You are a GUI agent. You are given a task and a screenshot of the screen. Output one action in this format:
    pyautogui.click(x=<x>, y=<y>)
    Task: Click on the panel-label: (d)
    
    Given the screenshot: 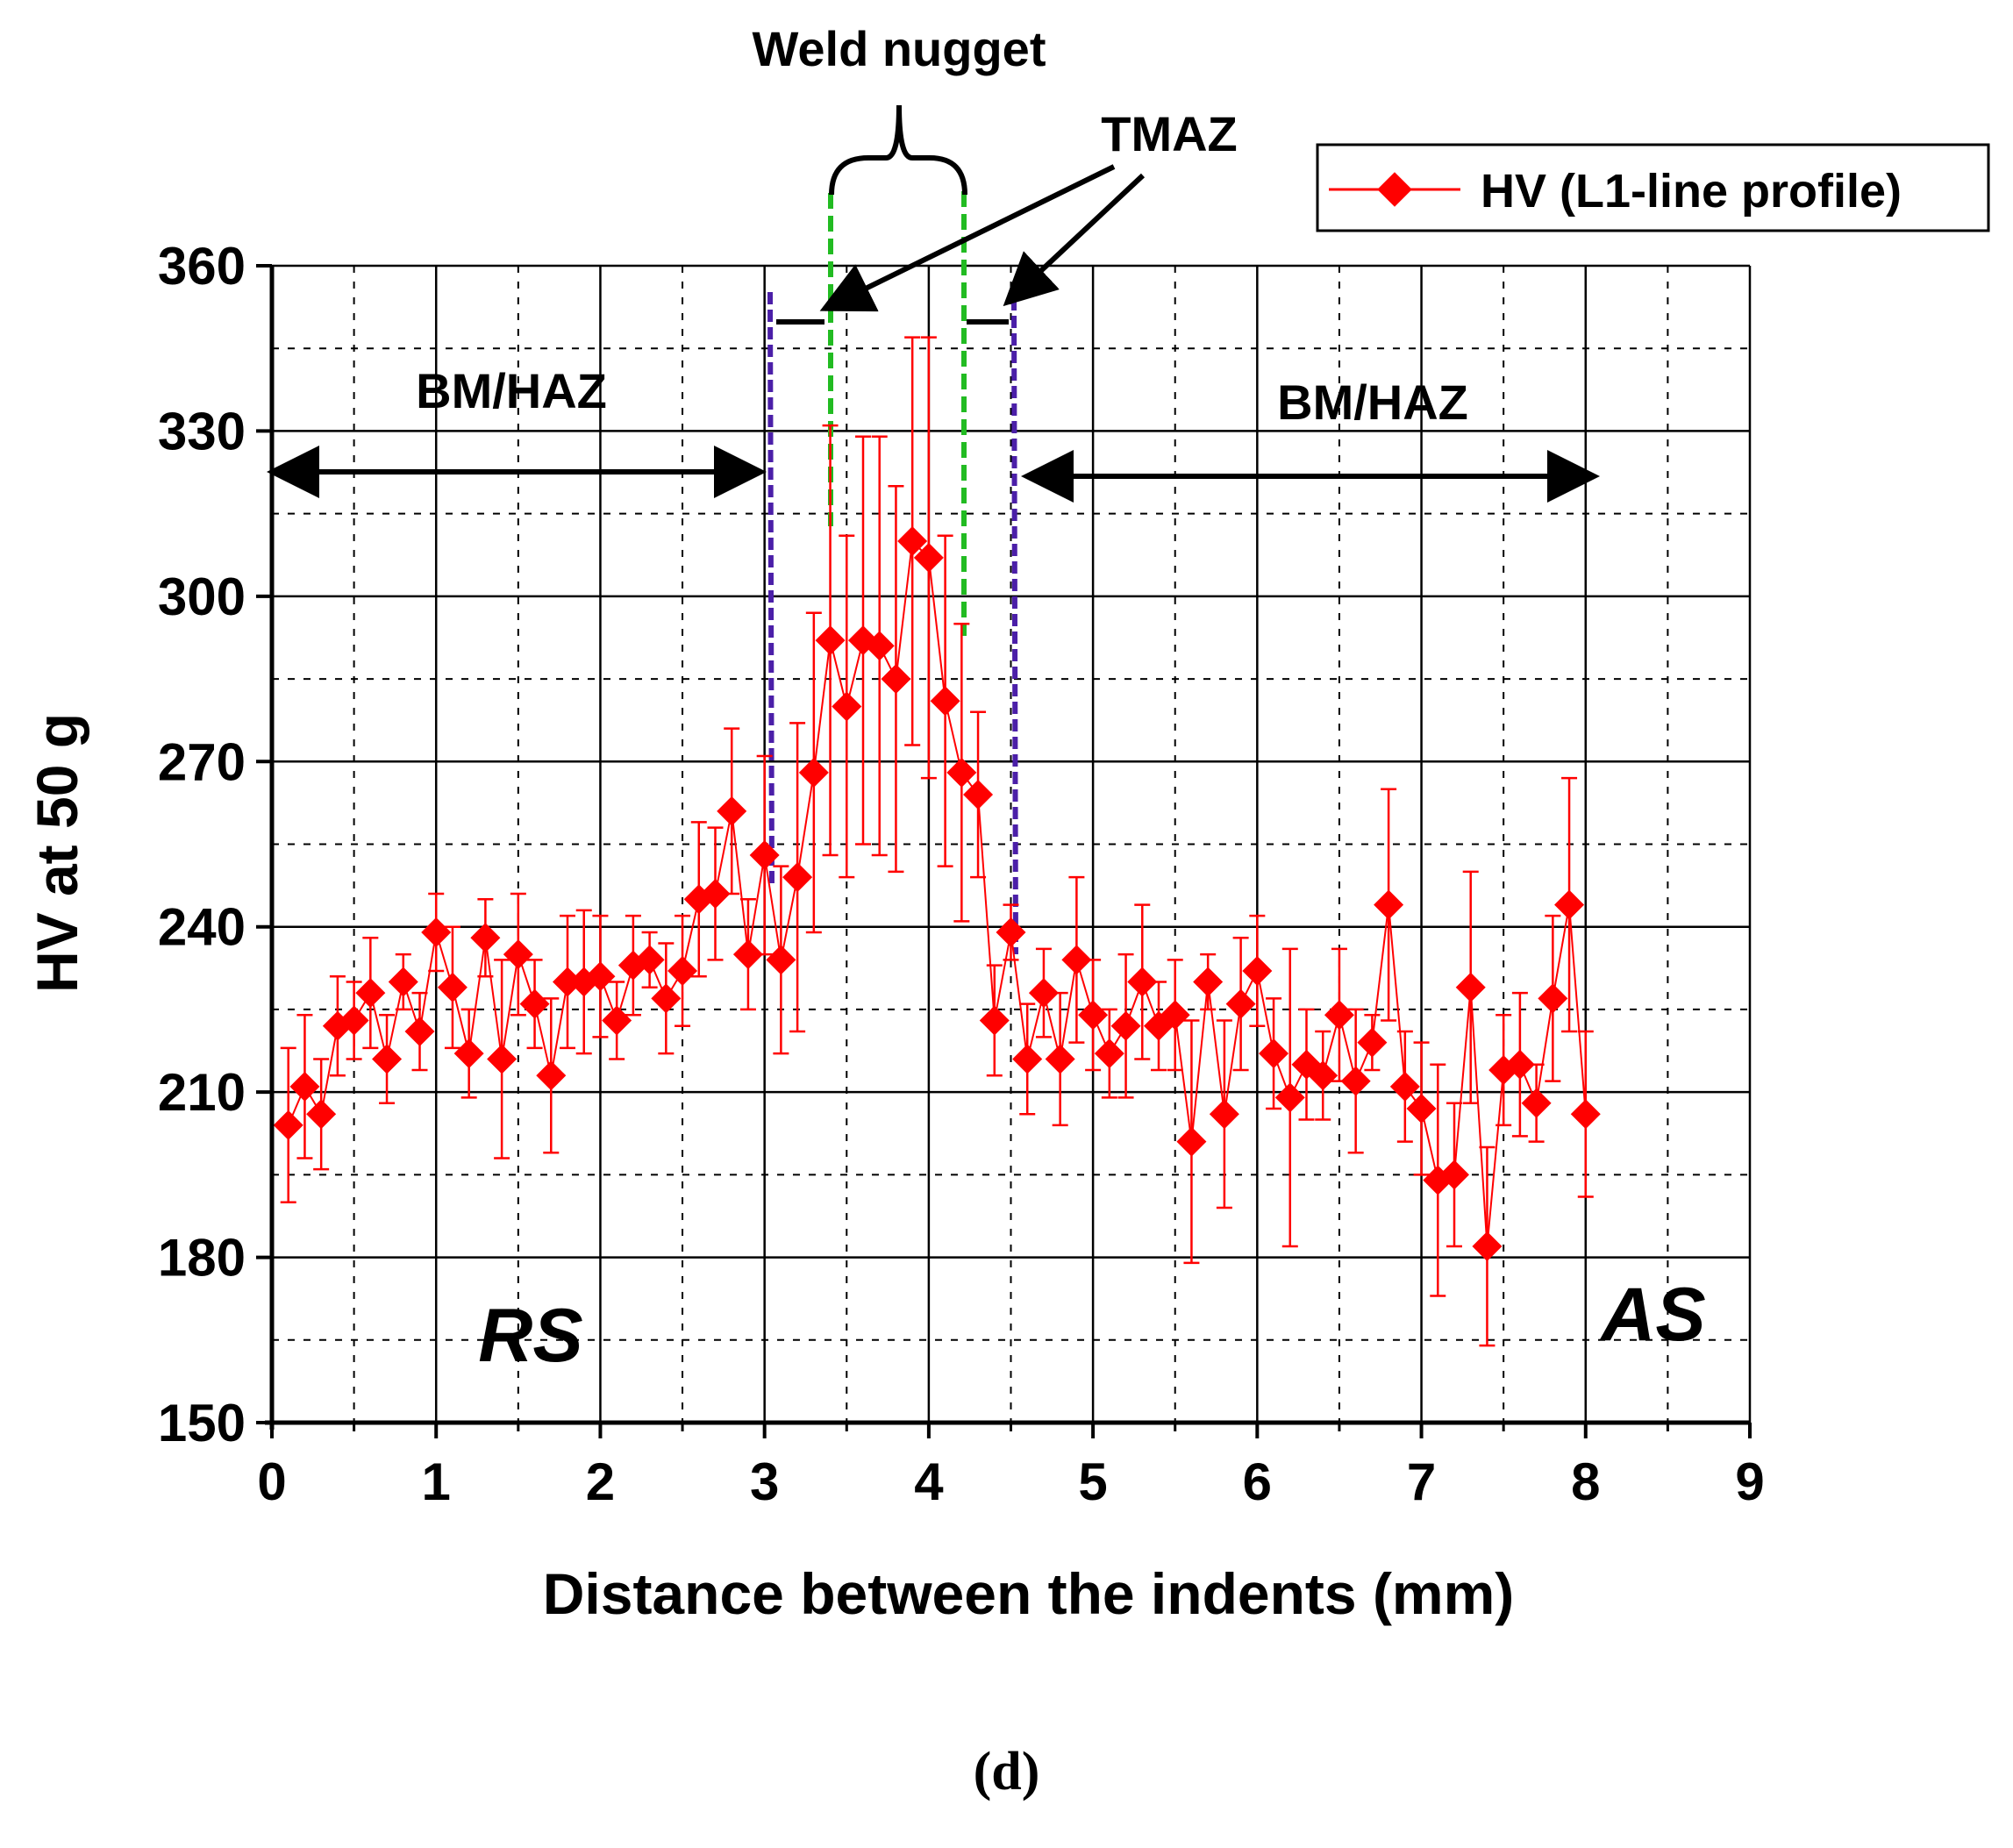 What is the action you would take?
    pyautogui.click(x=1006, y=1772)
    